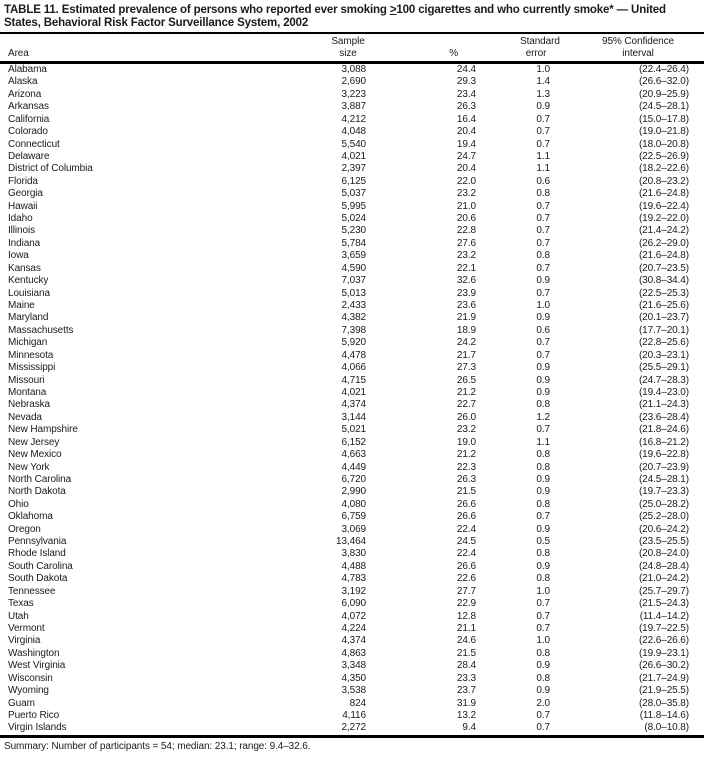 This screenshot has width=704, height=762. What do you see at coordinates (466, 281) in the screenshot?
I see `percent-cell: 32.6` at bounding box center [466, 281].